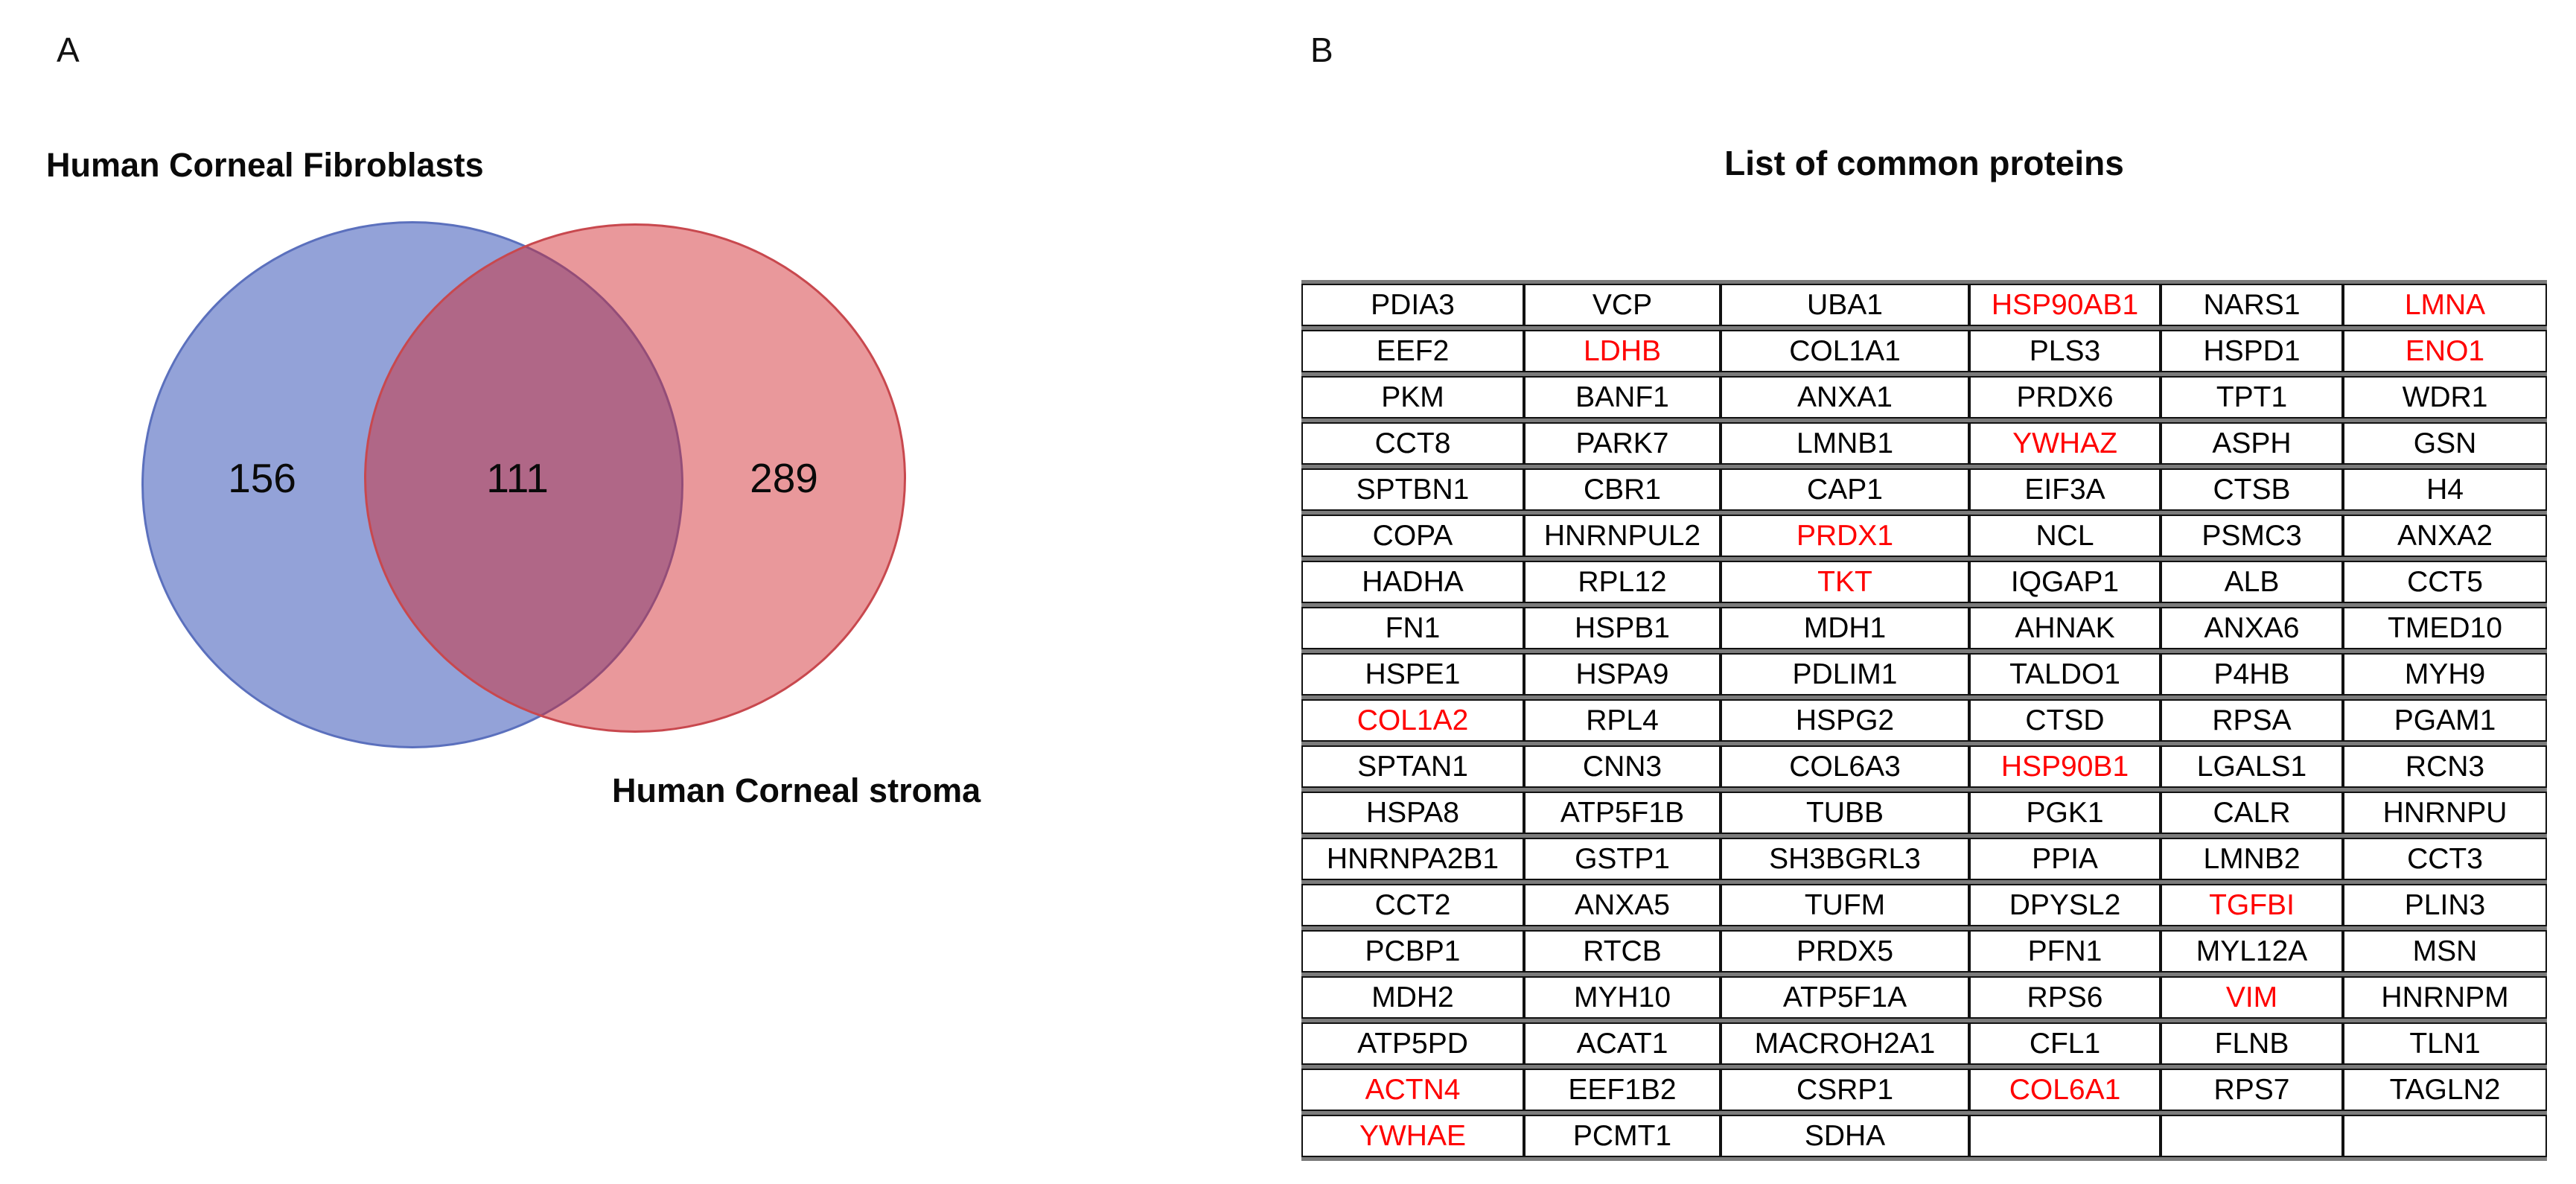 Image resolution: width=2576 pixels, height=1184 pixels. I want to click on protein-cell: PLS3, so click(2065, 351).